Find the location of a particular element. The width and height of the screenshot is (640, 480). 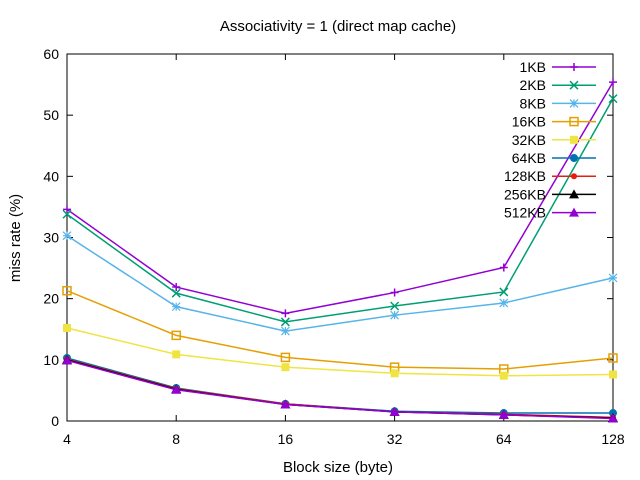

series-32kb is located at coordinates (340, 352).